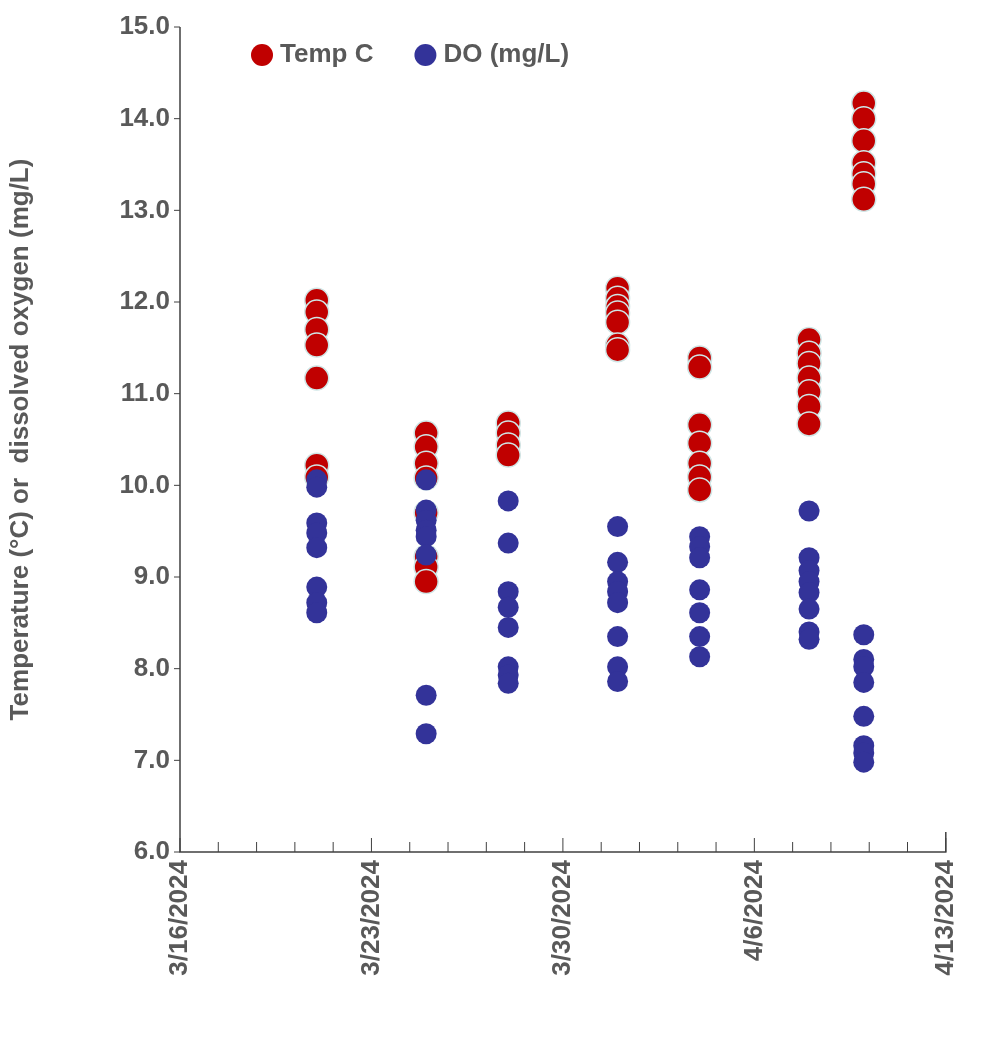  I want to click on x-tick-label: 3/30/2024, so click(561, 917).